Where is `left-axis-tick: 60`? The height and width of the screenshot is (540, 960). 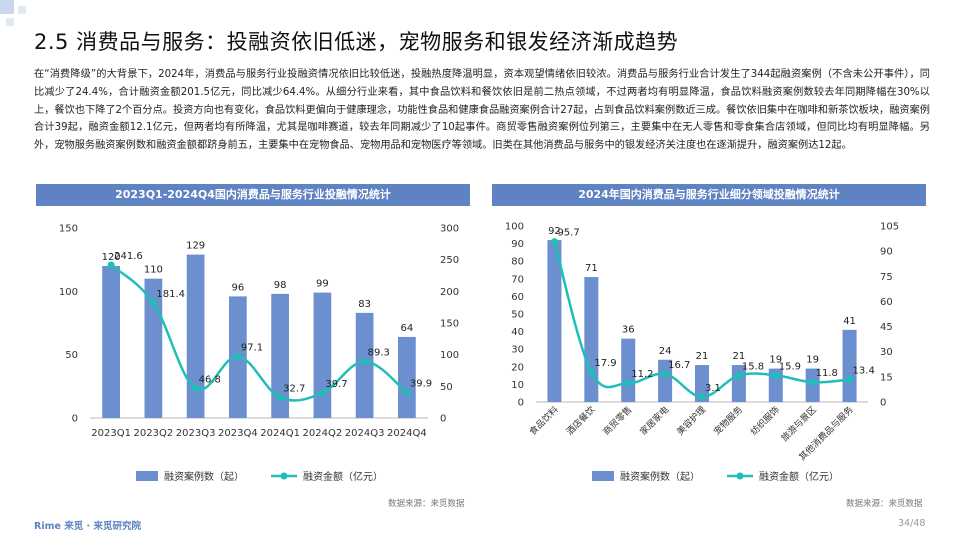
left-axis-tick: 60 is located at coordinates (517, 297).